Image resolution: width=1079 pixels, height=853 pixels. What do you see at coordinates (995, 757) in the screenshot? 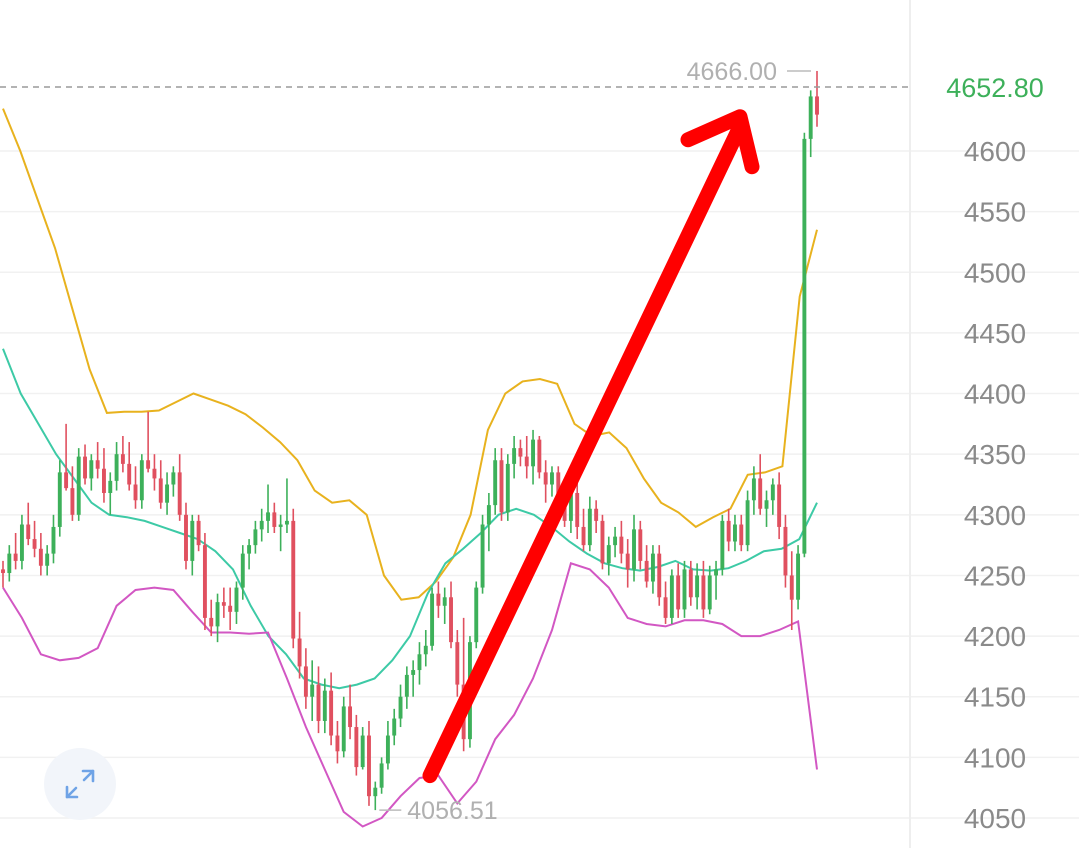
I see `y-tick-label: 4100` at bounding box center [995, 757].